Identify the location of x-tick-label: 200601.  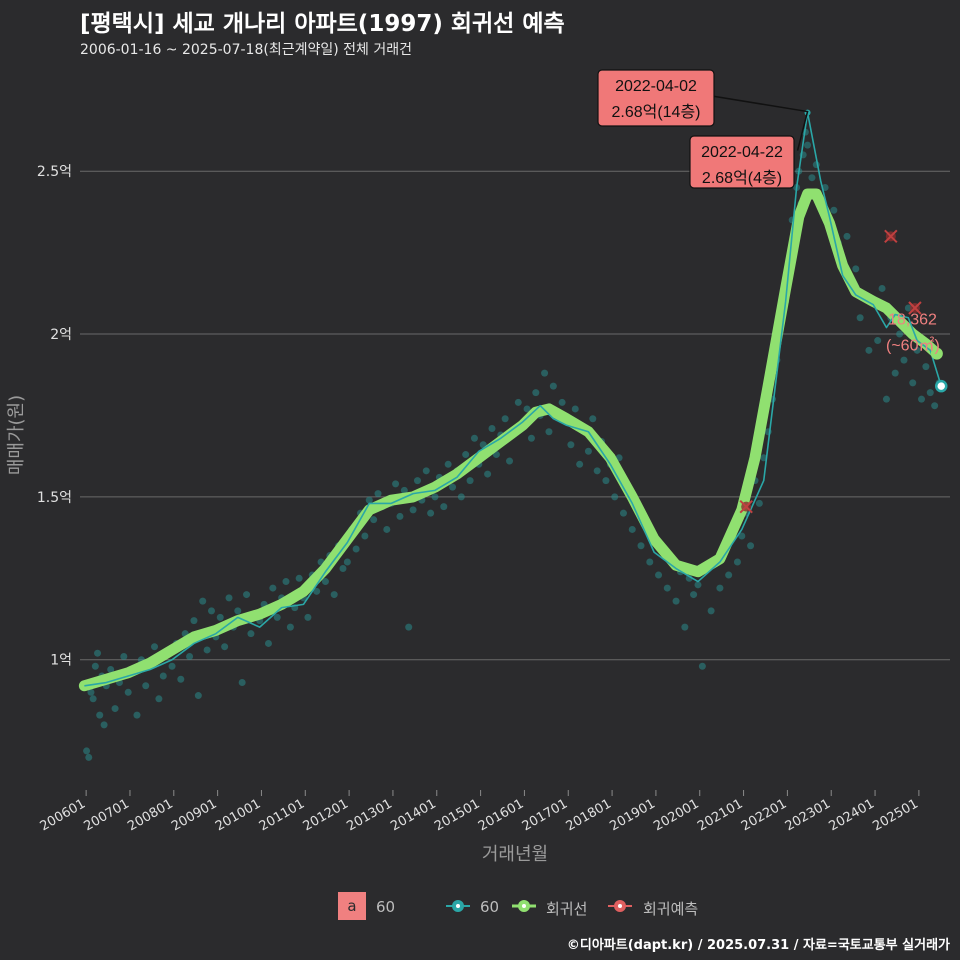
(63, 815).